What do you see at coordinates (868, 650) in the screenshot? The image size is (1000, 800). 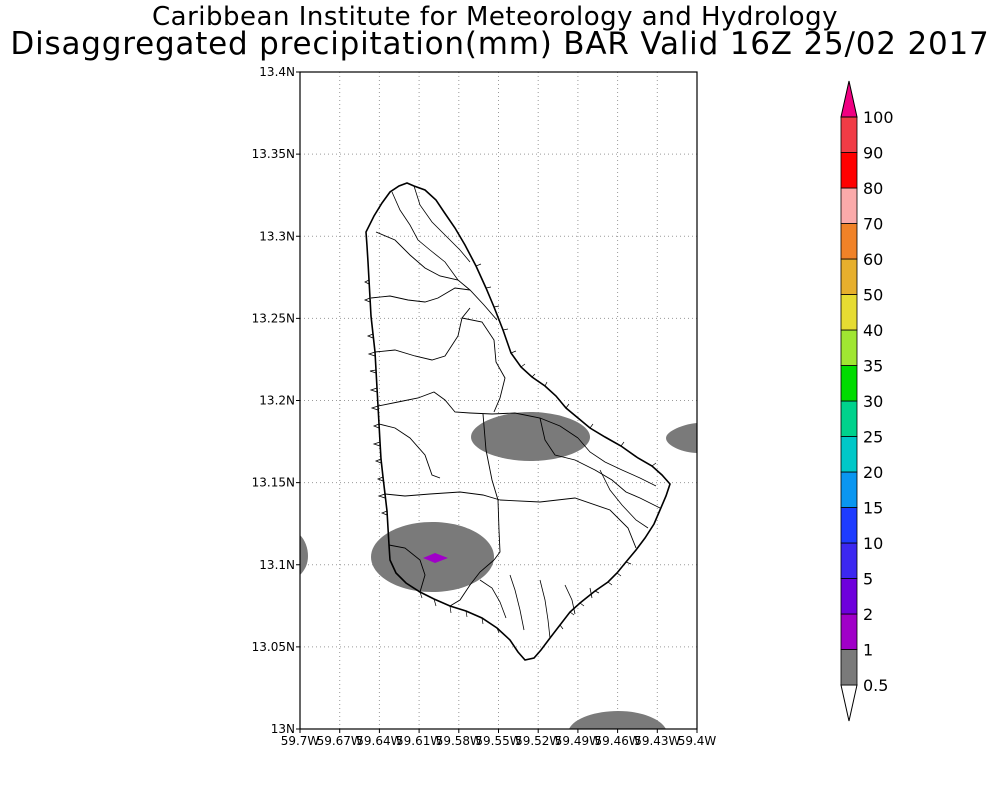 I see `colorbar-level-label: 1` at bounding box center [868, 650].